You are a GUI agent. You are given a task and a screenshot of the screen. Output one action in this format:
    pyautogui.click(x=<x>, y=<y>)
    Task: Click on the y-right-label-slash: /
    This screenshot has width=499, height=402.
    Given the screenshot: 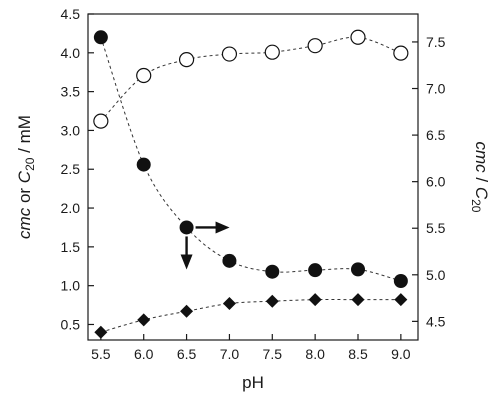 What is the action you would take?
    pyautogui.click(x=481, y=180)
    